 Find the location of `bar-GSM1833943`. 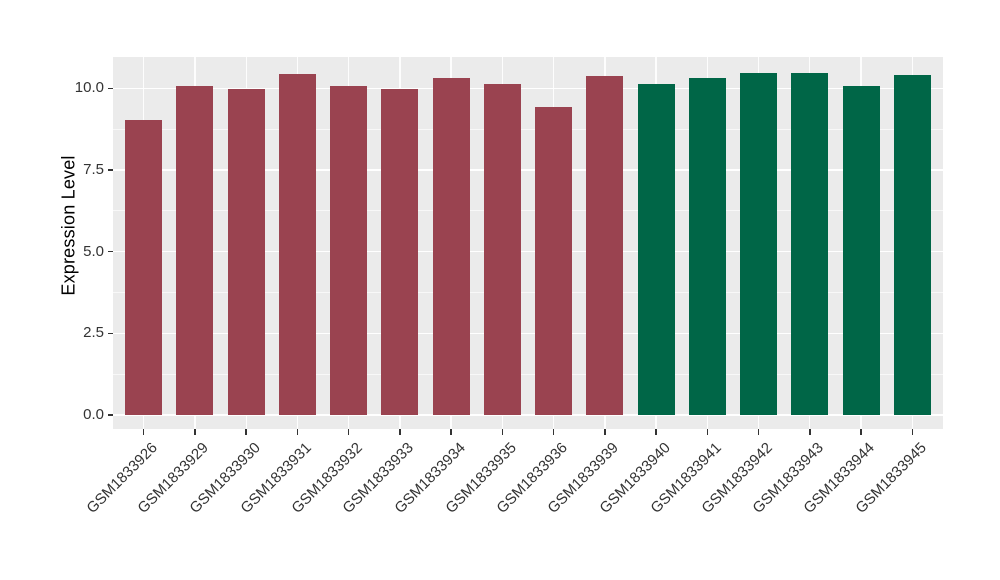

bar-GSM1833943 is located at coordinates (810, 243).